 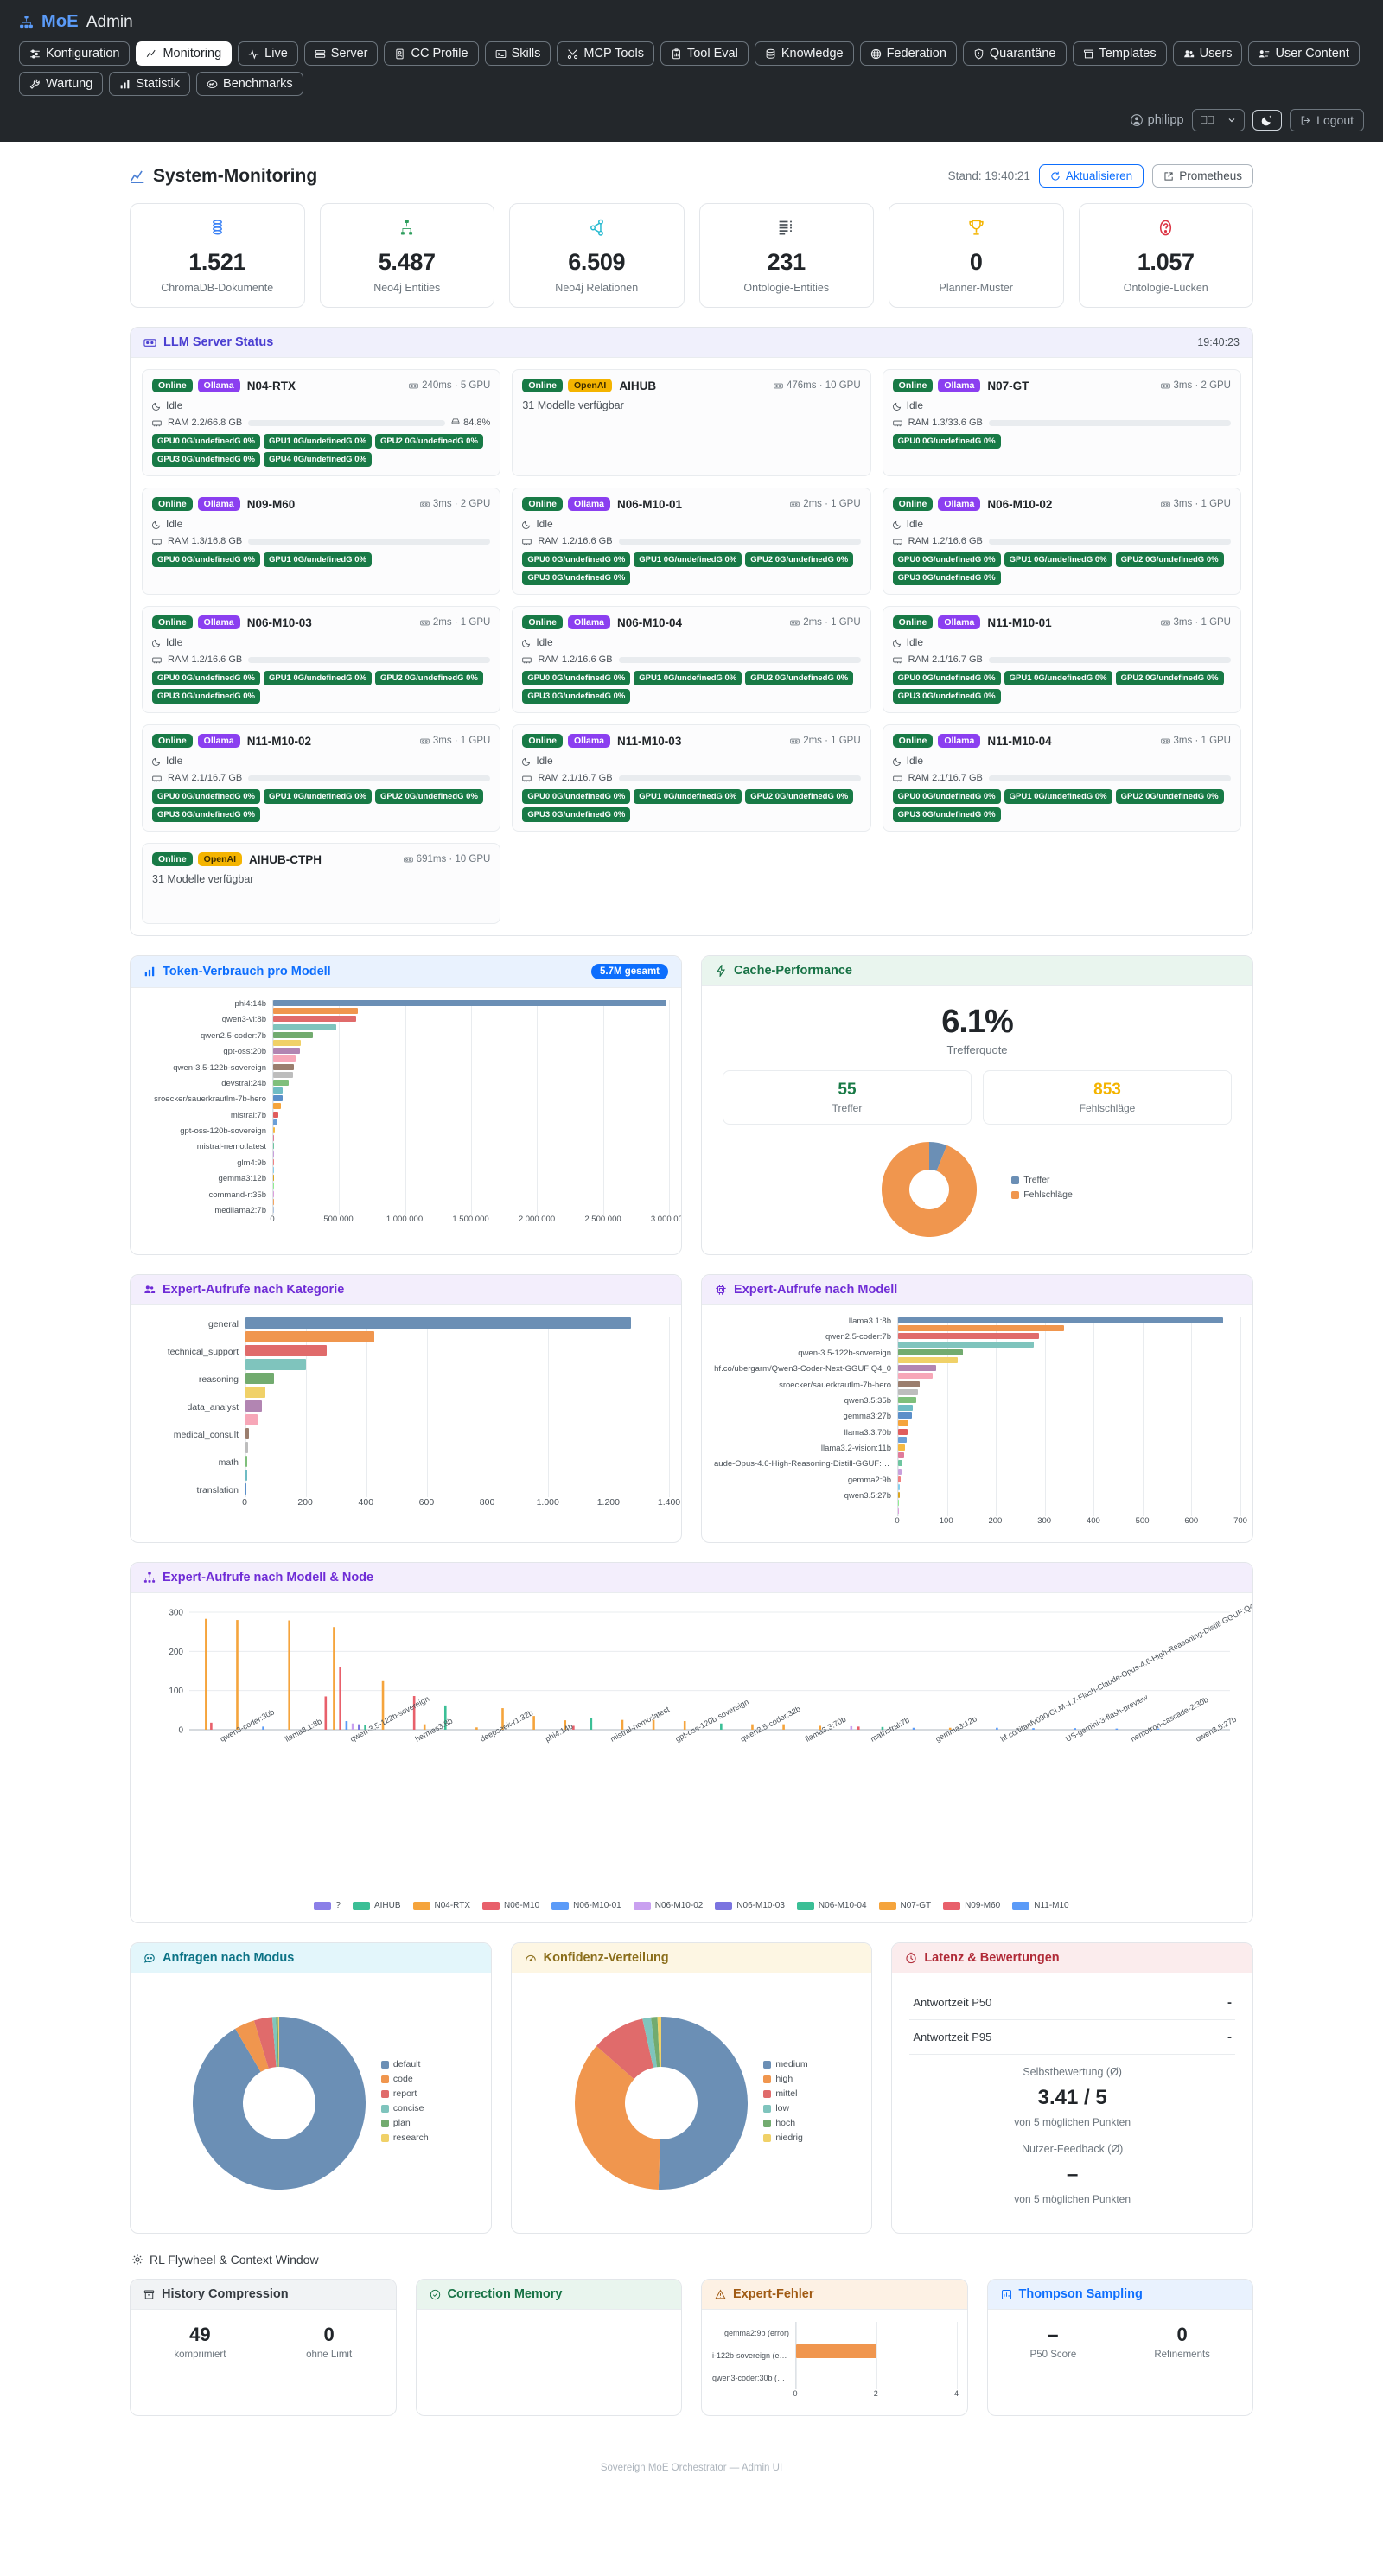 What do you see at coordinates (1142, 1521) in the screenshot?
I see `axis-tick-label: 500` at bounding box center [1142, 1521].